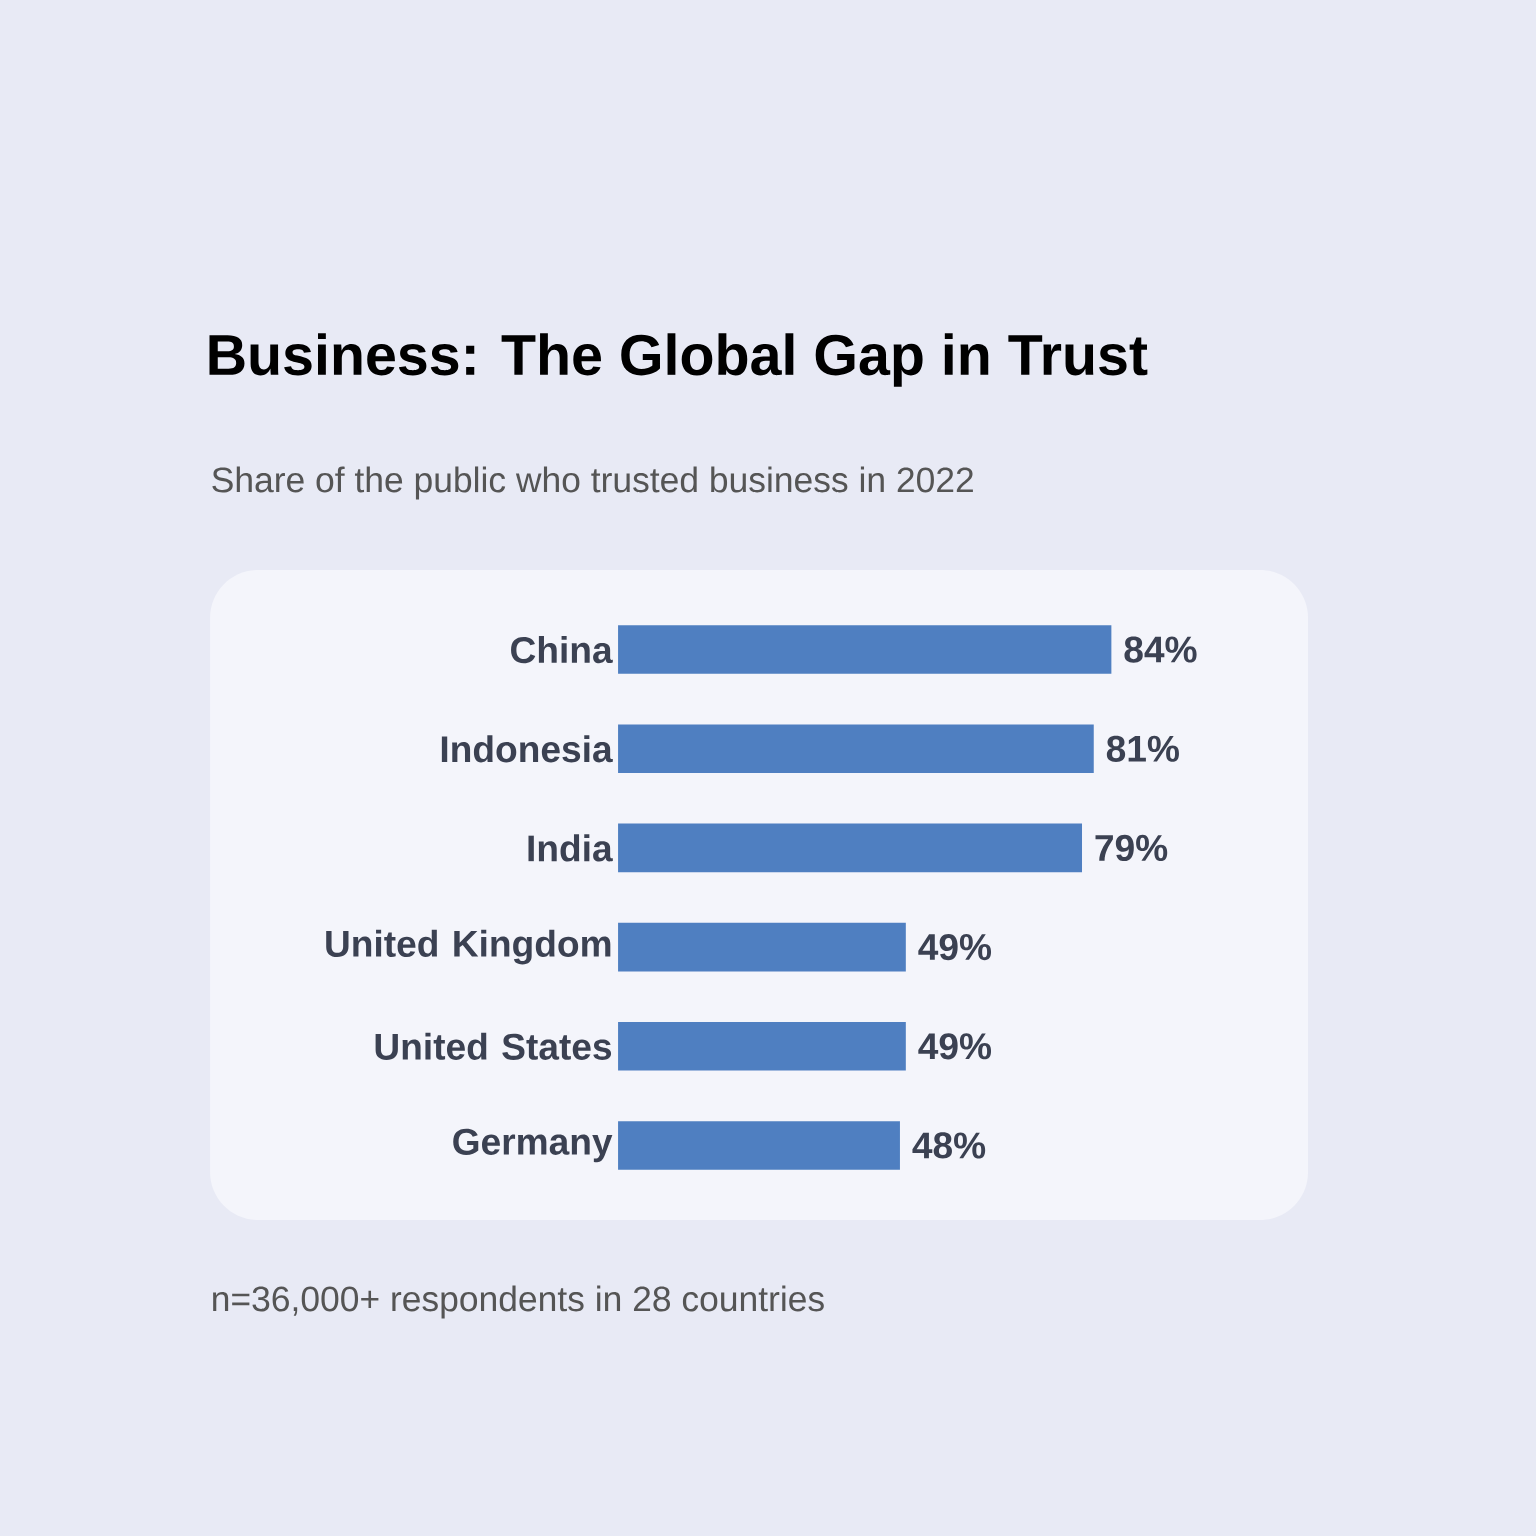 The image size is (1536, 1536). Describe the element at coordinates (1160, 649) in the screenshot. I see `data-label: 84%` at that location.